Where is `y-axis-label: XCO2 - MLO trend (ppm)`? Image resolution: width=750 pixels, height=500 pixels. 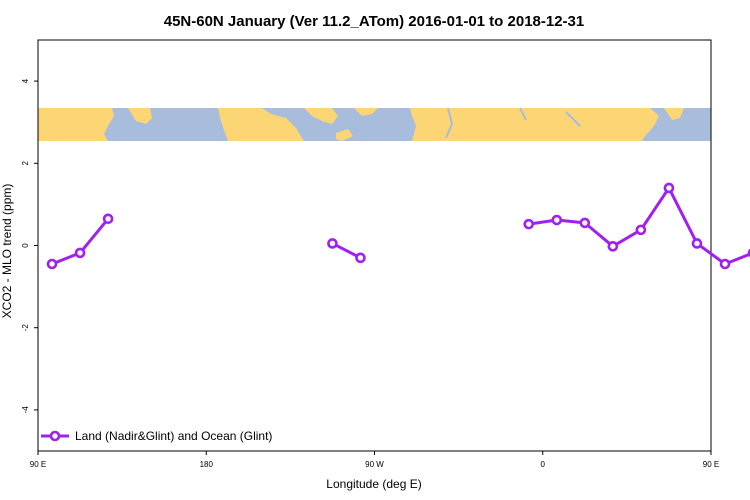
y-axis-label: XCO2 - MLO trend (ppm) is located at coordinates (7, 251).